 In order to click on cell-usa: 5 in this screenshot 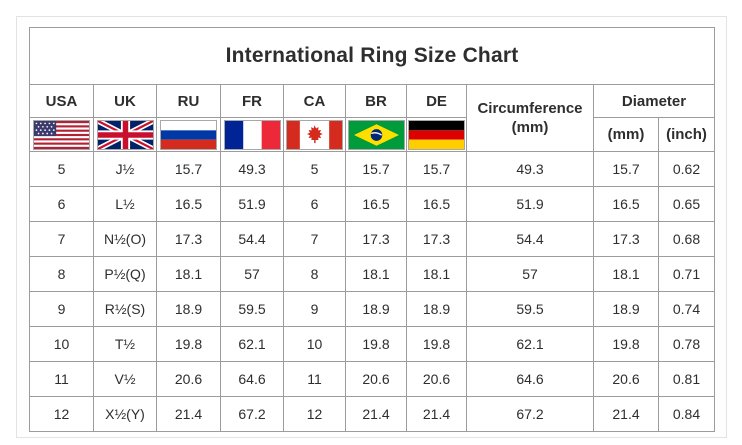, I will do `click(61, 169)`.